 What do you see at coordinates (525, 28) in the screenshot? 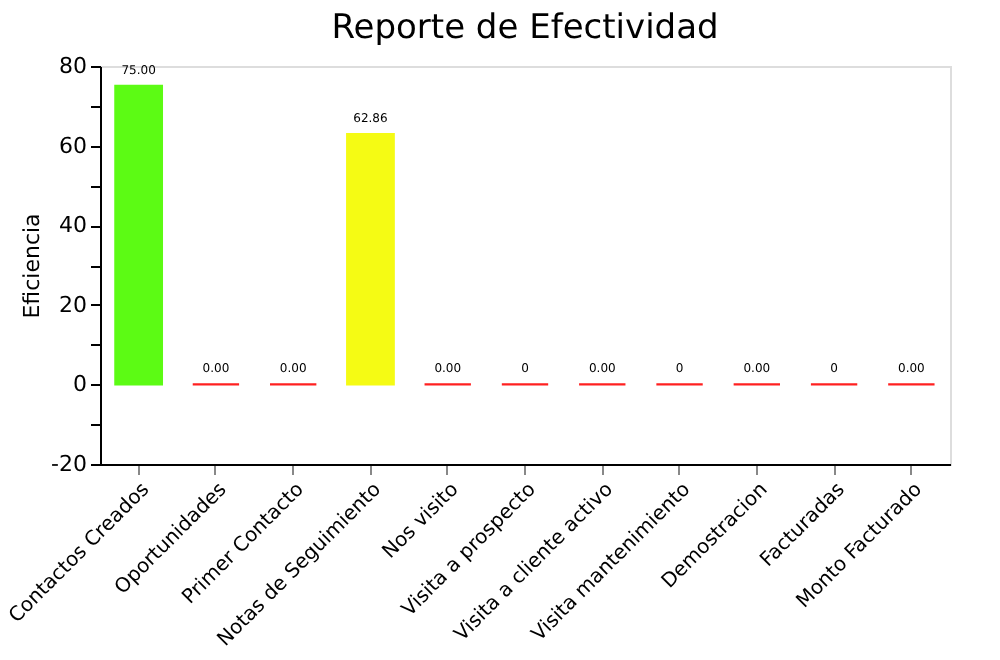
I see `chart-title: Reporte de Efectividad` at bounding box center [525, 28].